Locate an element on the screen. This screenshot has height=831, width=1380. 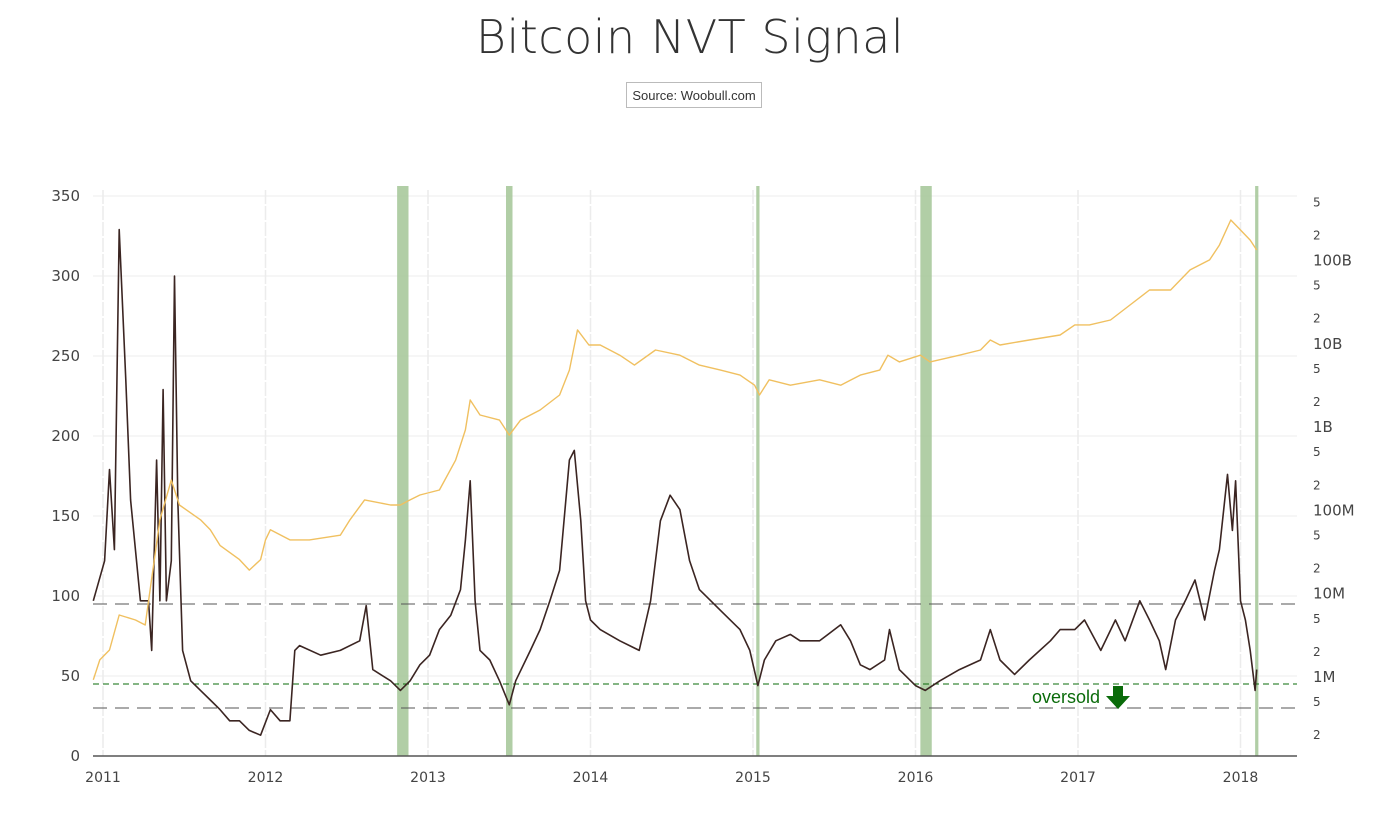
y-tick-label: 250 is located at coordinates (65, 356).